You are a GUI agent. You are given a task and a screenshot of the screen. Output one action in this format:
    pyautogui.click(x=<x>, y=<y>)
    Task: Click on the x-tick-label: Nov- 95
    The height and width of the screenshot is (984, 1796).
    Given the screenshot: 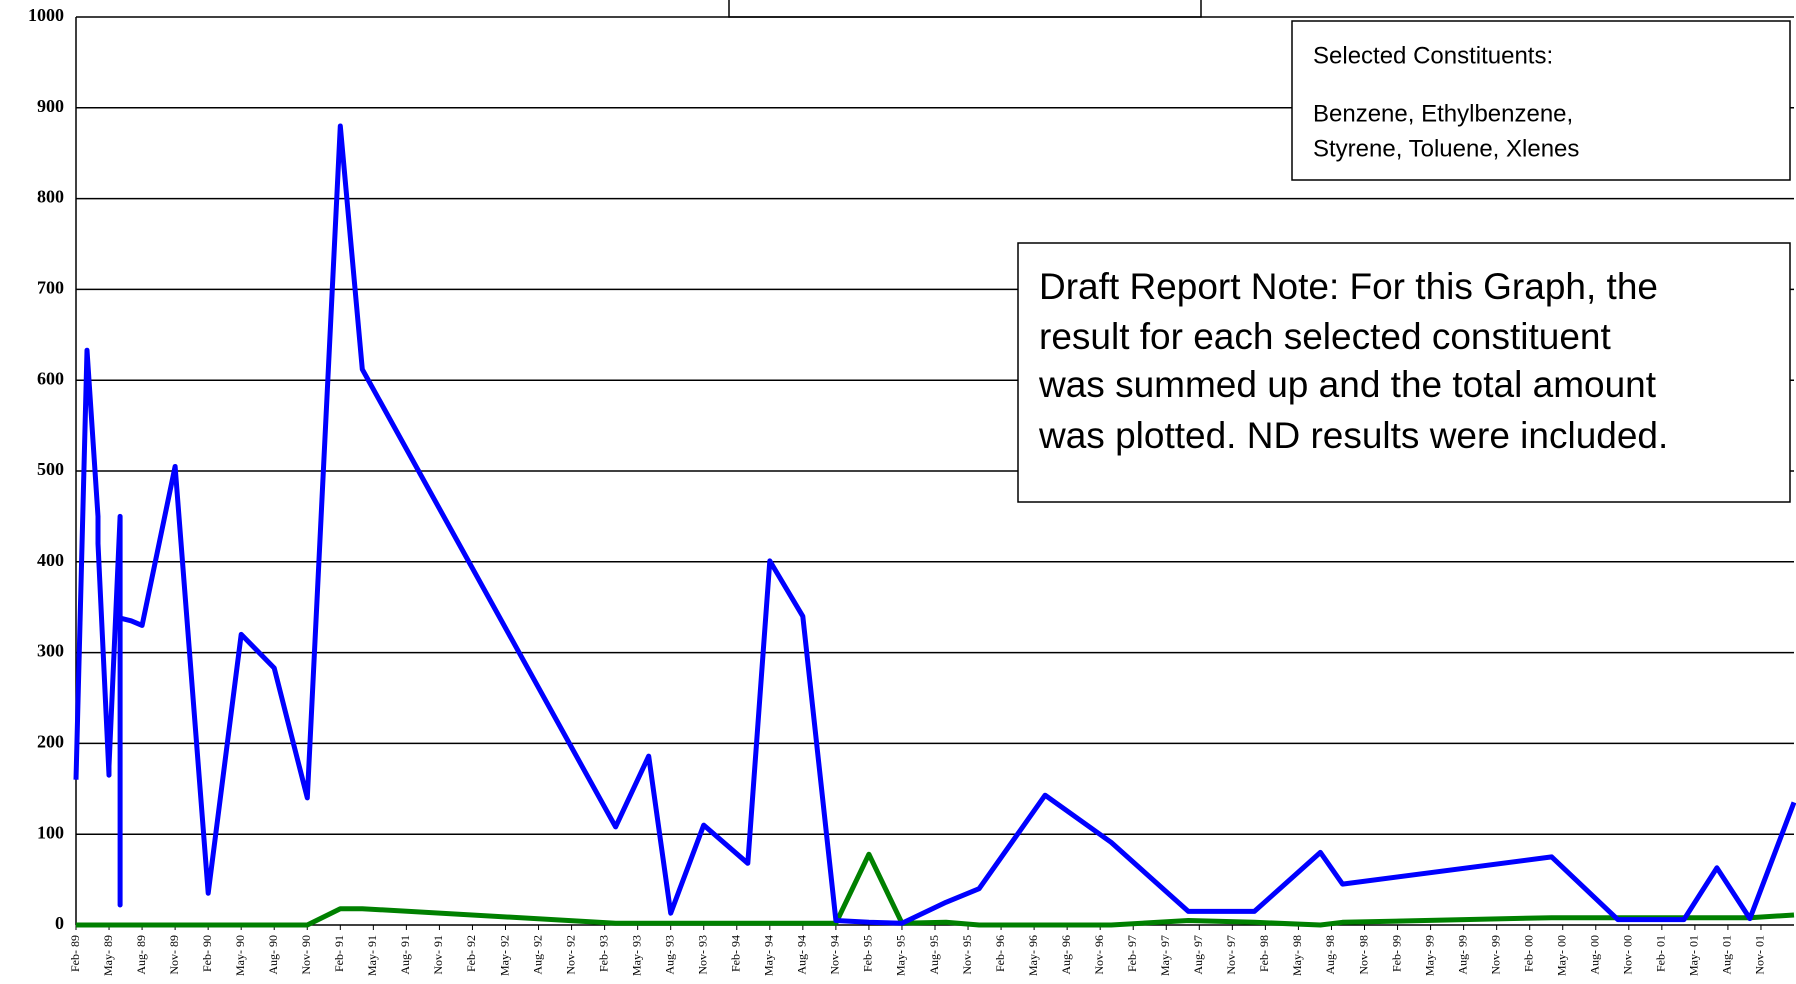 What is the action you would take?
    pyautogui.click(x=967, y=955)
    